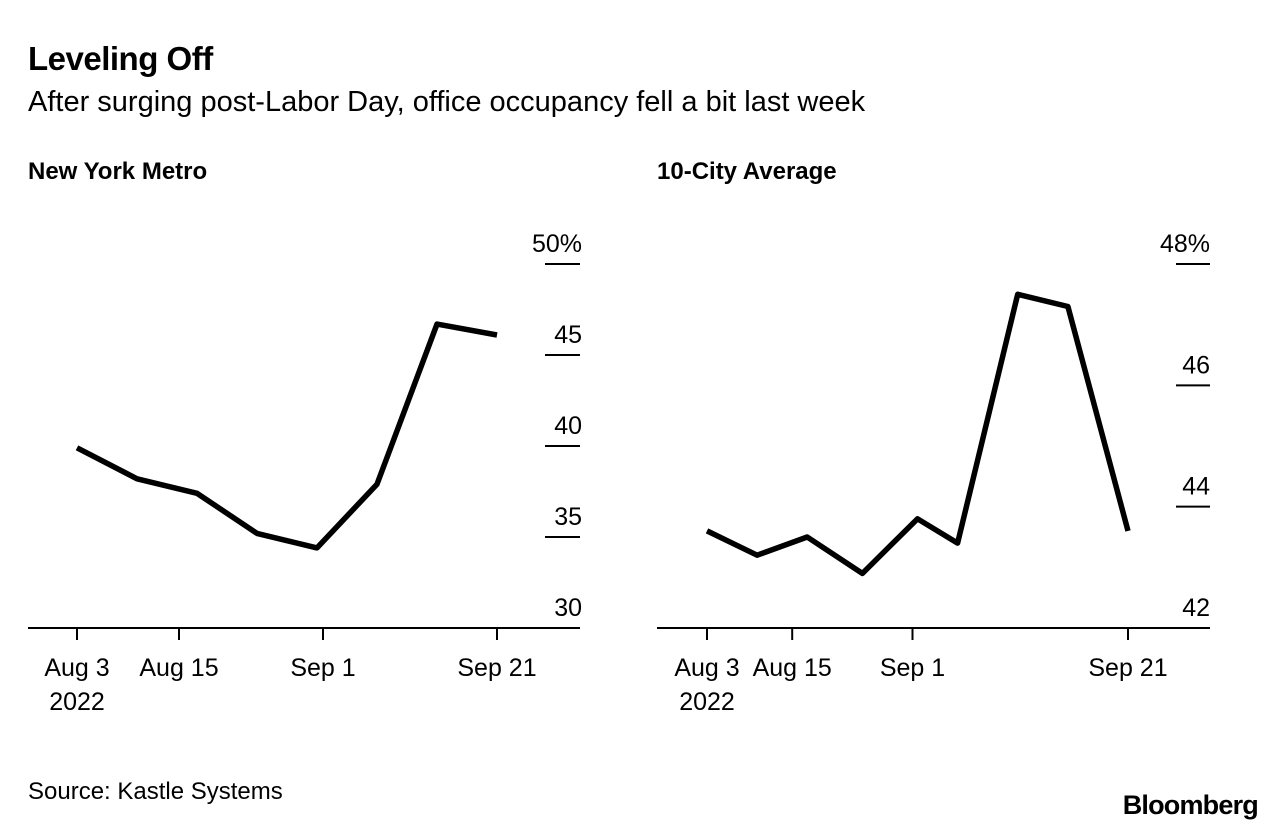 This screenshot has height=832, width=1286. I want to click on series-line-new-york, so click(286, 436).